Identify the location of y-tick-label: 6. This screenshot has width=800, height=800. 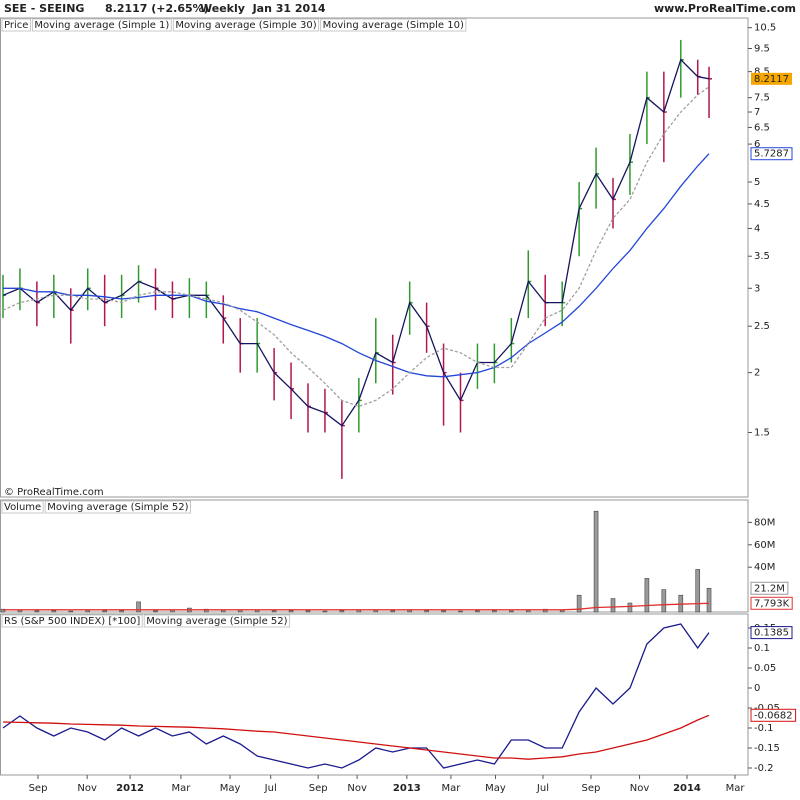
(757, 144).